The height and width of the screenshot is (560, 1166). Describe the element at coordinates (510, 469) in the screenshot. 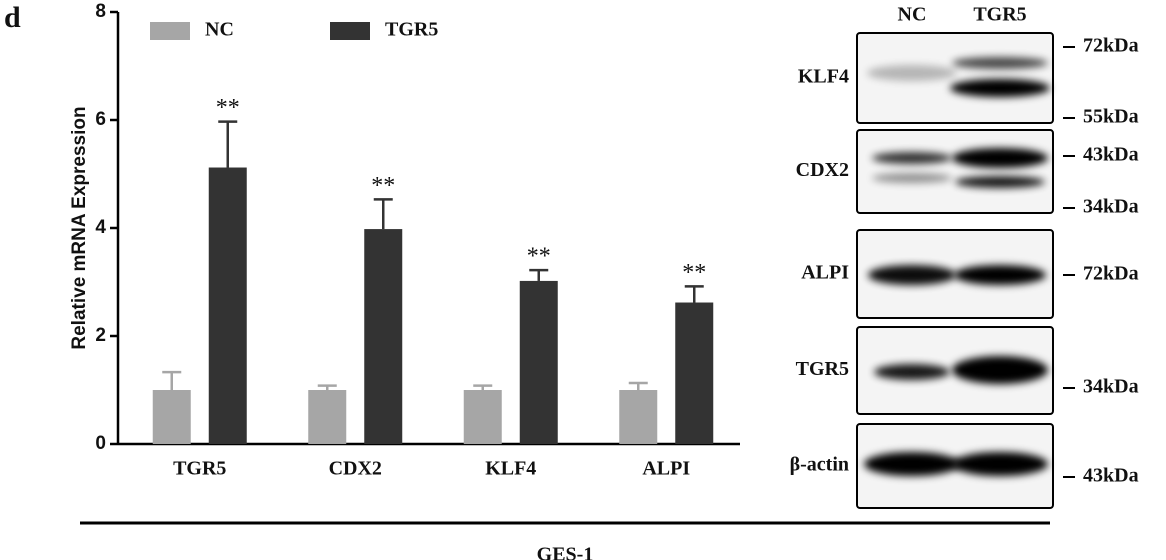

I see `x-tick-label: KLF4` at that location.